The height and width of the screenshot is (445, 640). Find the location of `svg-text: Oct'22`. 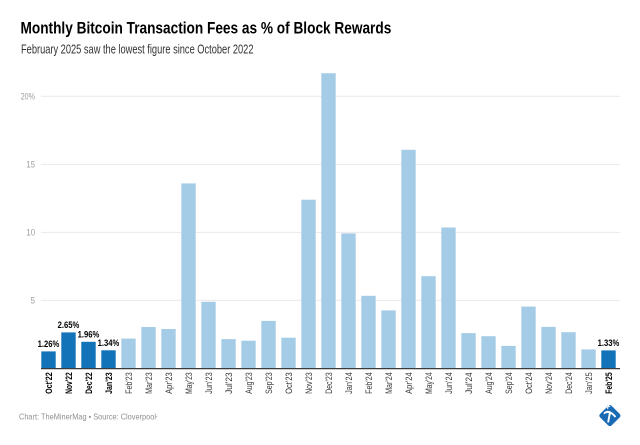

svg-text: Oct'22 is located at coordinates (49, 383).